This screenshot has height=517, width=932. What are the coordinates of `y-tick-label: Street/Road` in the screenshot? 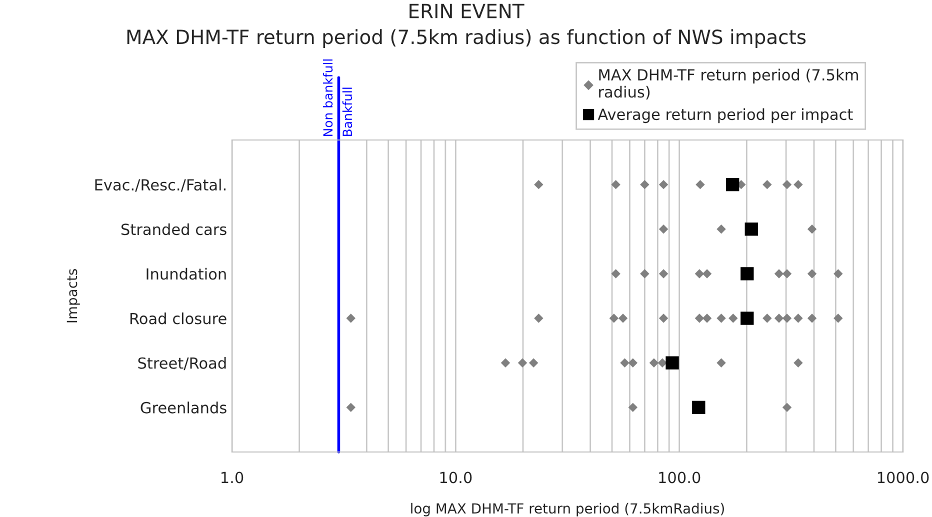 It's located at (182, 363).